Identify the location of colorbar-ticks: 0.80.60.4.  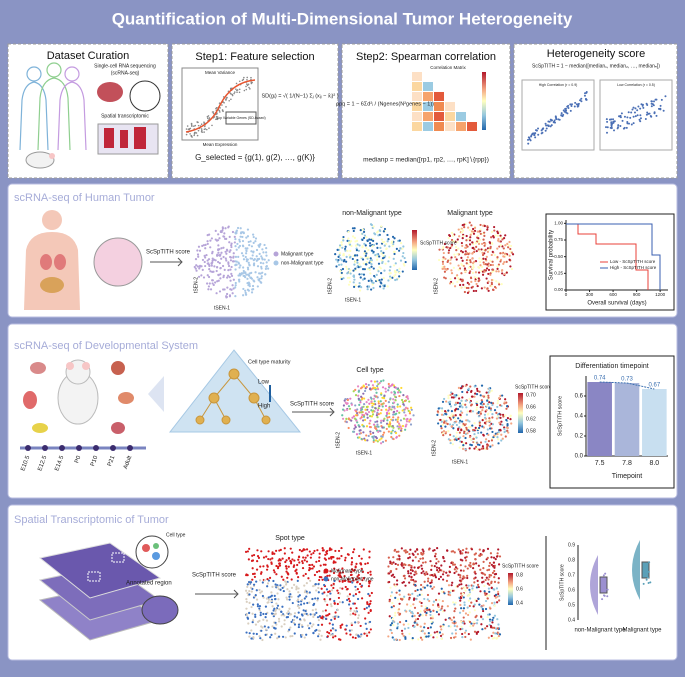
(519, 589).